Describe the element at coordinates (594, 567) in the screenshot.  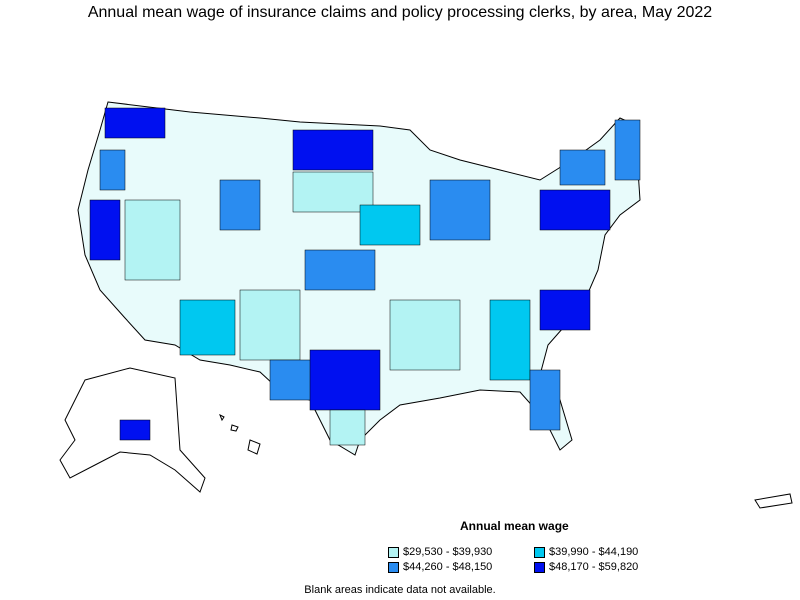
I see `legend-label-4: $48,170 - $59,820` at that location.